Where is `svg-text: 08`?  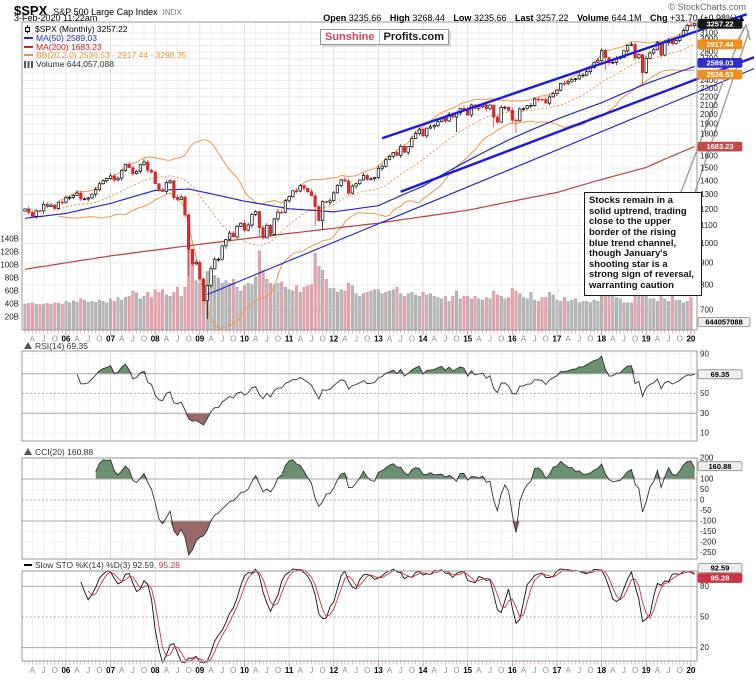 svg-text: 08 is located at coordinates (155, 339).